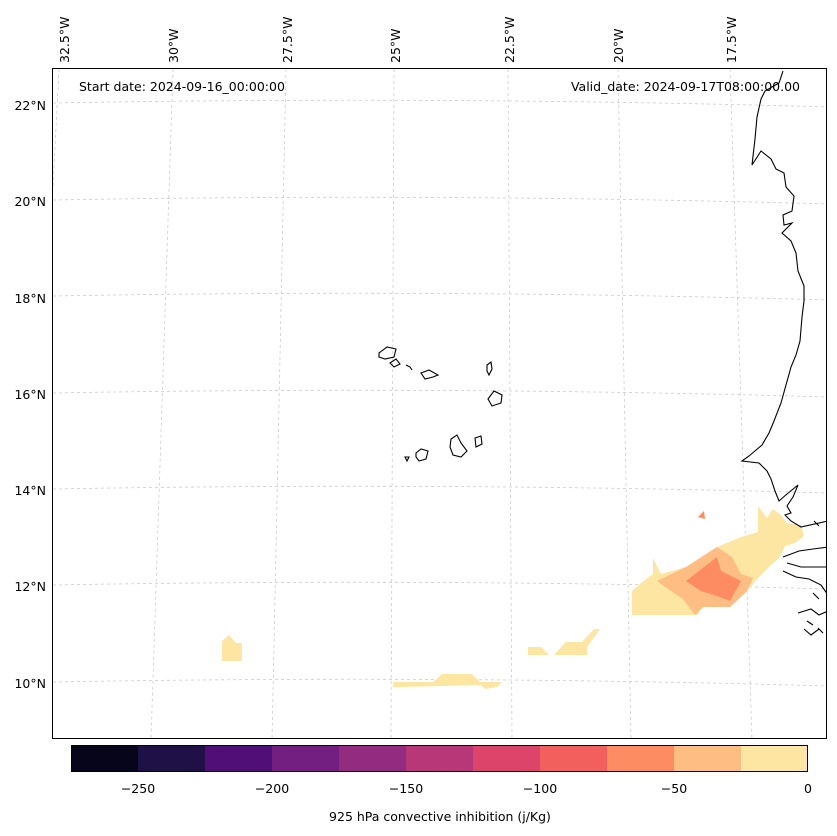  What do you see at coordinates (731, 39) in the screenshot?
I see `lon-label-17-5w: 17.5°W` at bounding box center [731, 39].